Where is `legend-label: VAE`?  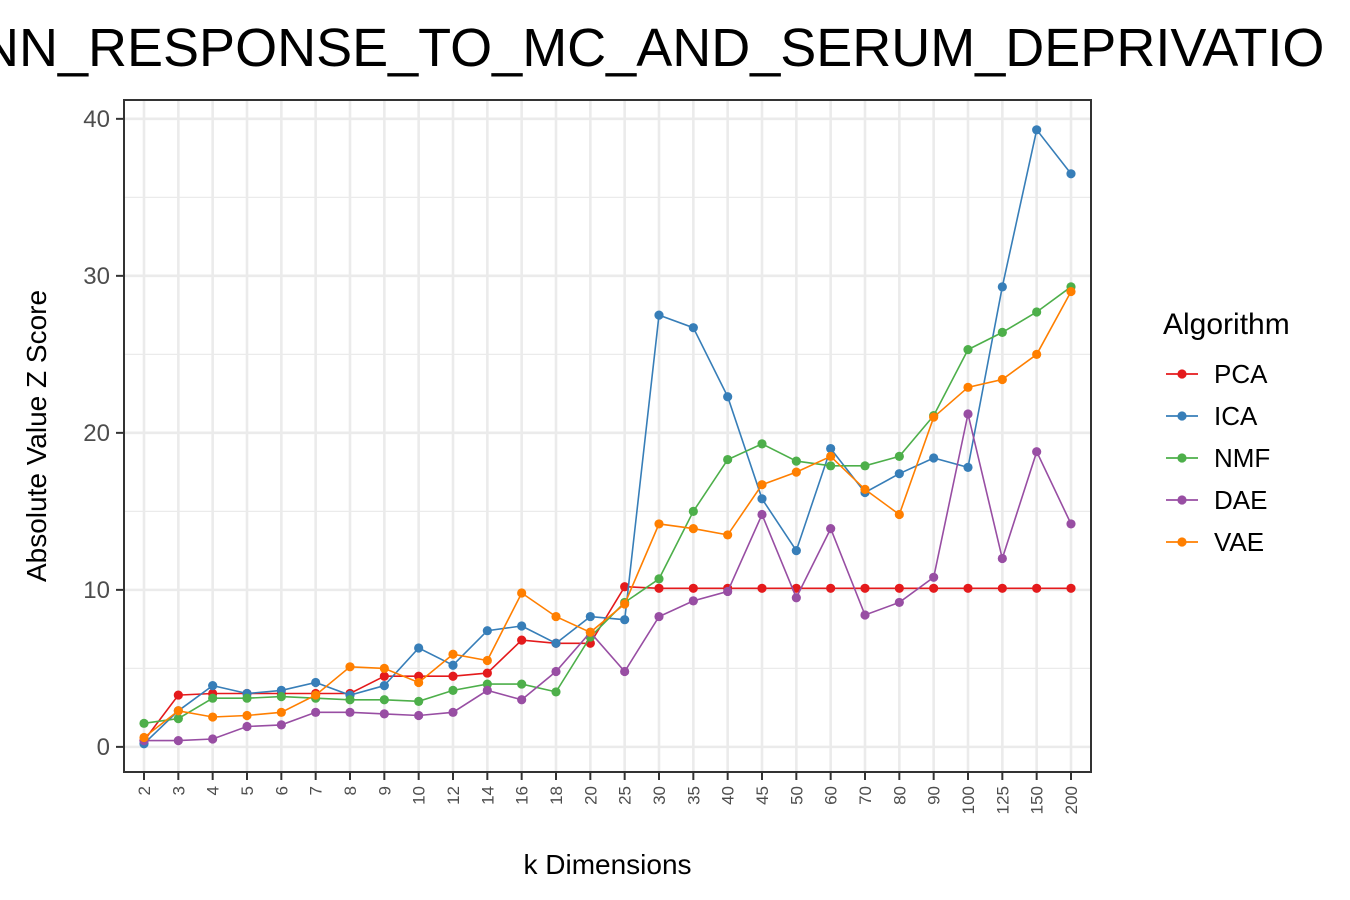
legend-label: VAE is located at coordinates (1239, 542).